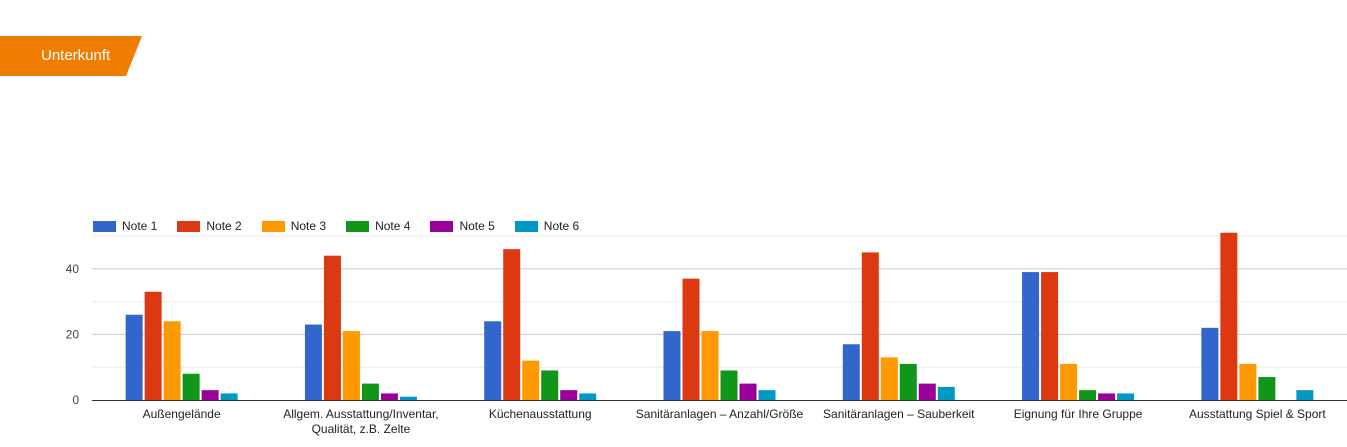  I want to click on legend-label: Note 3, so click(308, 226).